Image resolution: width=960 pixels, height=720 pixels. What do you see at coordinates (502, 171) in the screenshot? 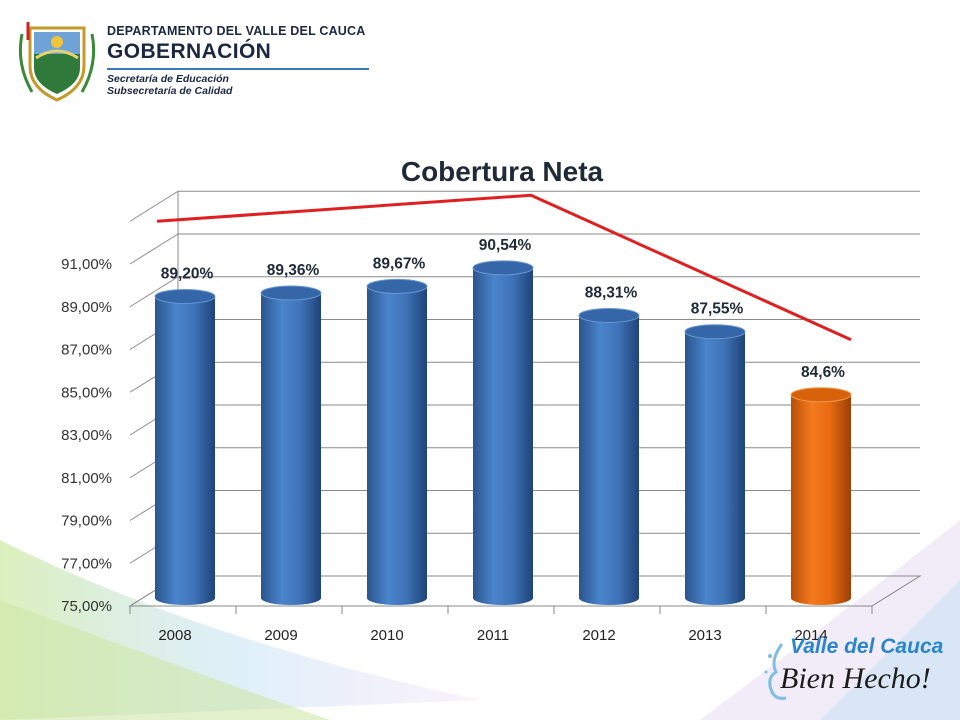
I see `chart-title: Cobertura Neta` at bounding box center [502, 171].